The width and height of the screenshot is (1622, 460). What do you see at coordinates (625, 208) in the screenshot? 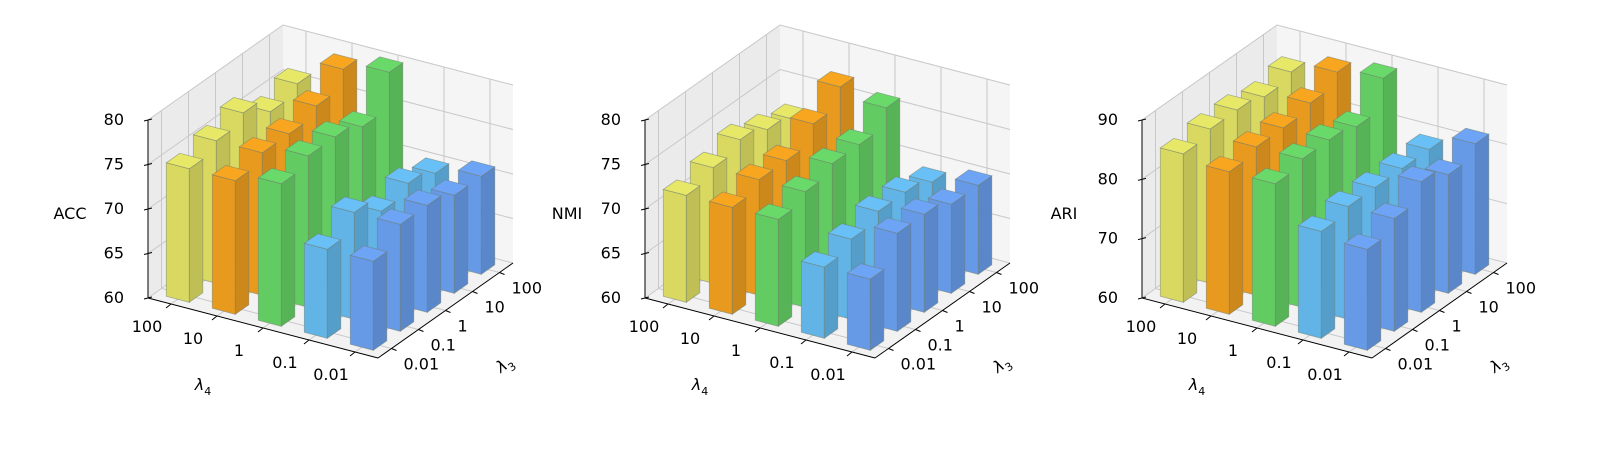
I see `z-ticks: 60 65 70 75 80` at bounding box center [625, 208].